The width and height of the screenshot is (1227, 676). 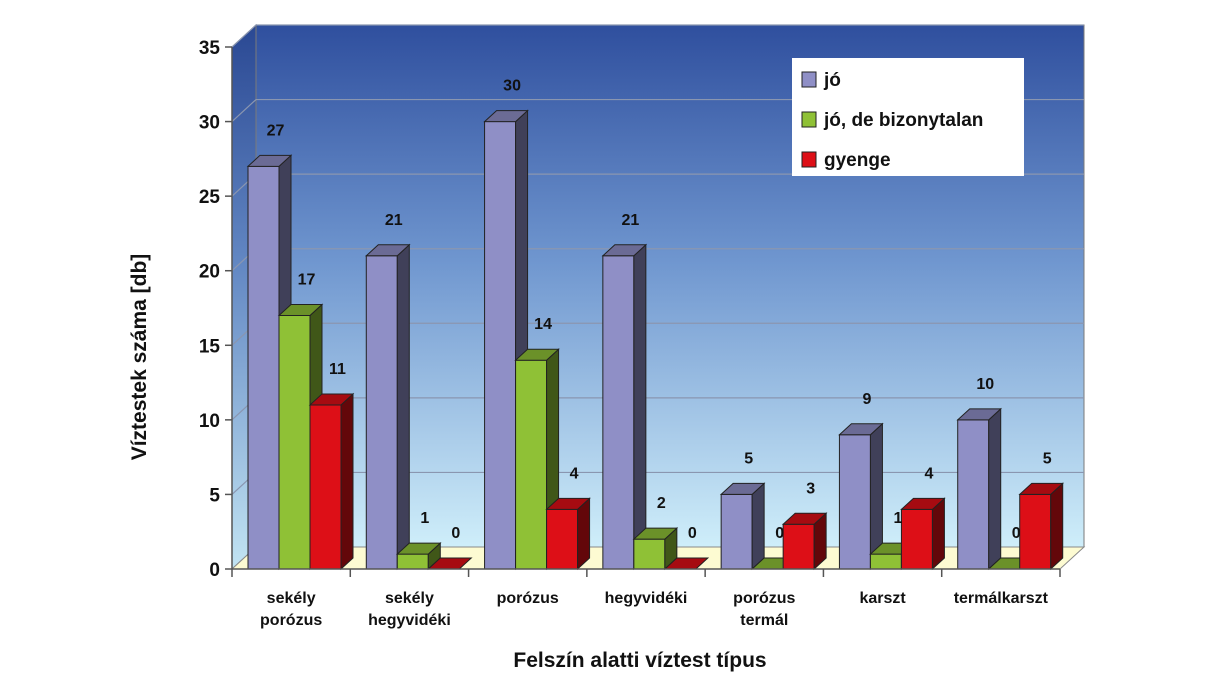 What do you see at coordinates (210, 346) in the screenshot?
I see `y-tick-label: 15` at bounding box center [210, 346].